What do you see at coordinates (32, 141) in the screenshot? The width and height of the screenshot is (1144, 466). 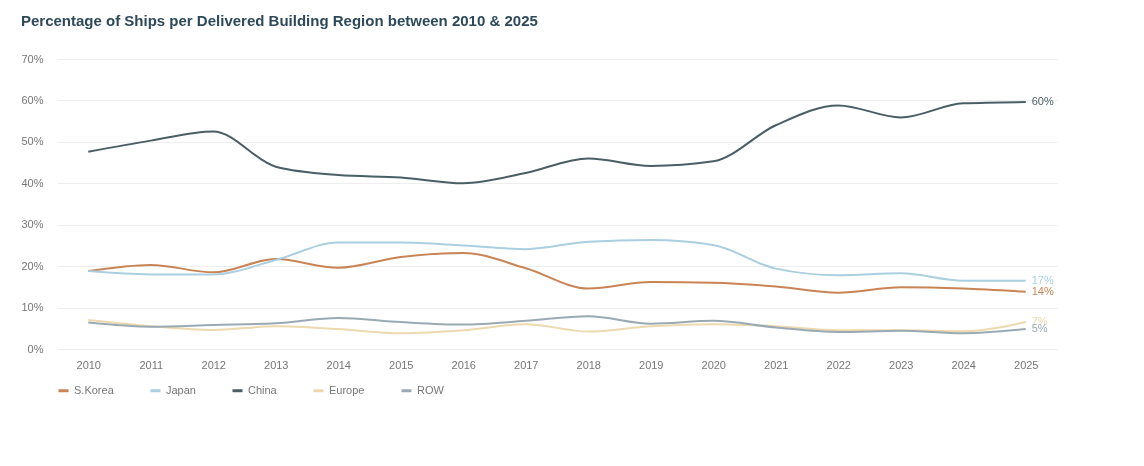 I see `y-tick-label: 50%` at bounding box center [32, 141].